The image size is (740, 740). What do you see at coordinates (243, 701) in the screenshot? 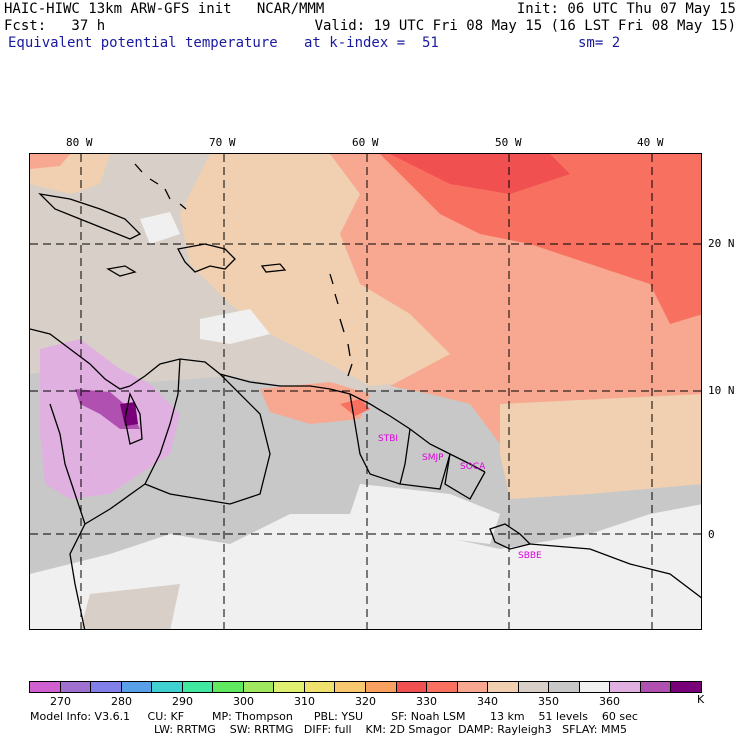
I see `cbar-tick-300: 300` at bounding box center [243, 701].